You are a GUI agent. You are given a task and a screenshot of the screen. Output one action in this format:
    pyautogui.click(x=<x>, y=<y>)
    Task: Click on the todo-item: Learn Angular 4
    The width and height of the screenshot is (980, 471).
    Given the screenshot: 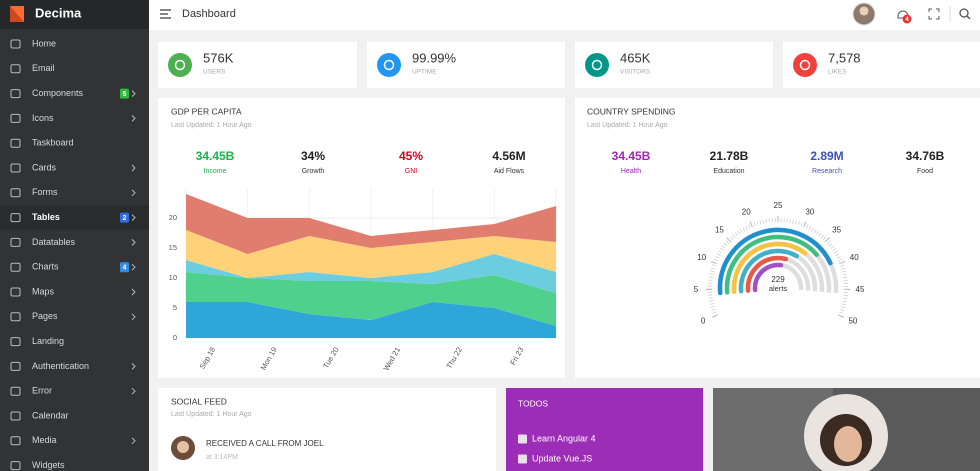 What is the action you would take?
    pyautogui.click(x=564, y=438)
    